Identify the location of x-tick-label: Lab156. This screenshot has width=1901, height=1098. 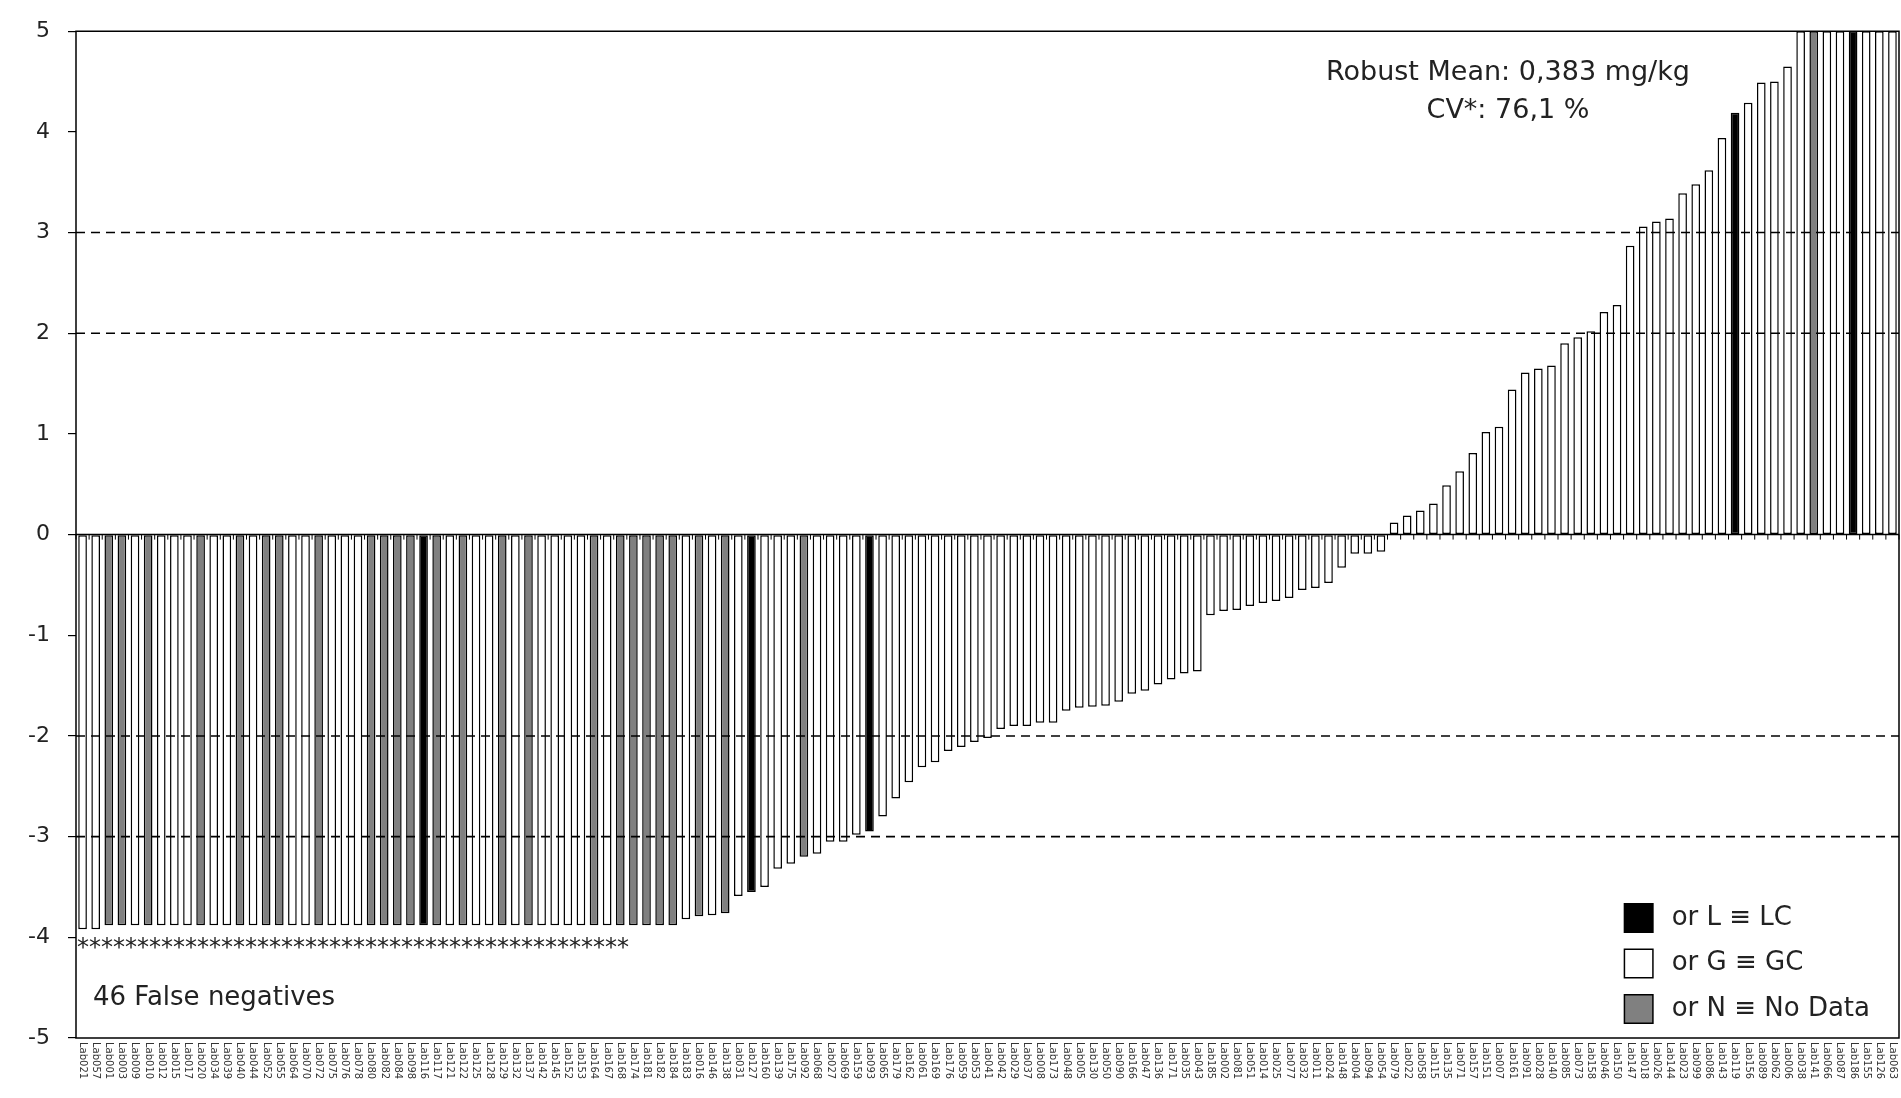
(1749, 1061).